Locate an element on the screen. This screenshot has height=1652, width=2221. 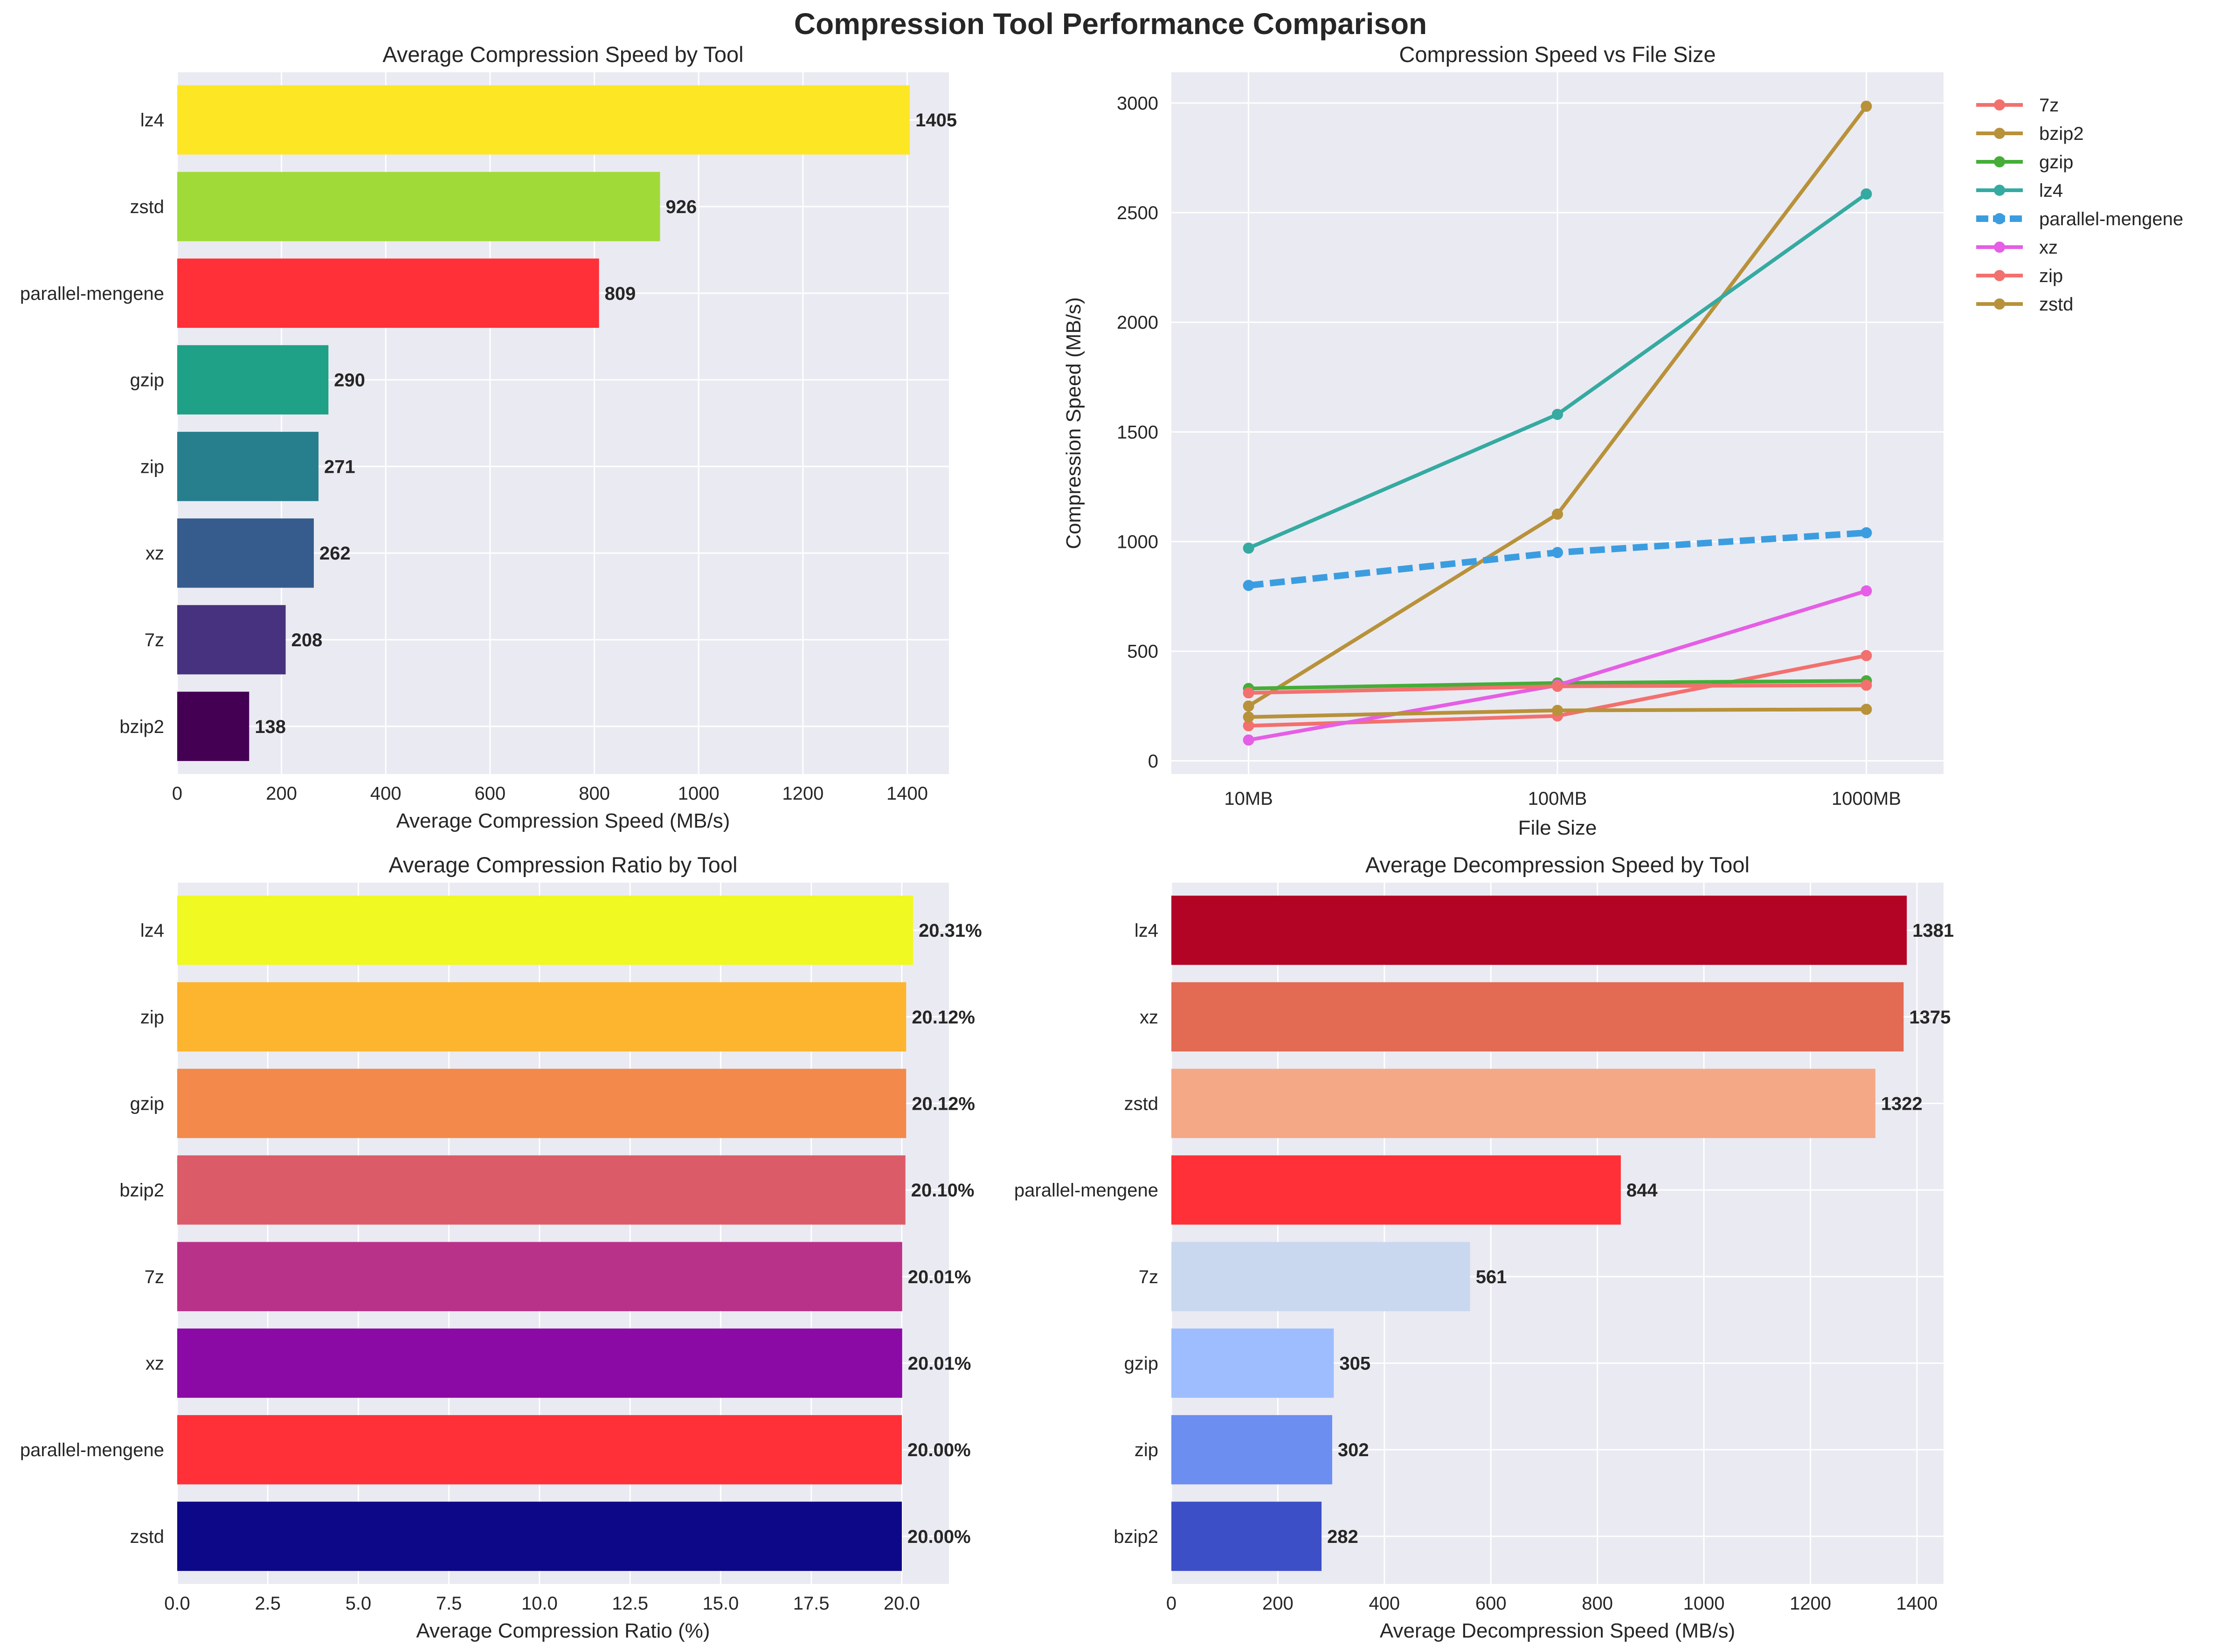
chart-title: Average Decompression Speed by Tool is located at coordinates (1557, 864).